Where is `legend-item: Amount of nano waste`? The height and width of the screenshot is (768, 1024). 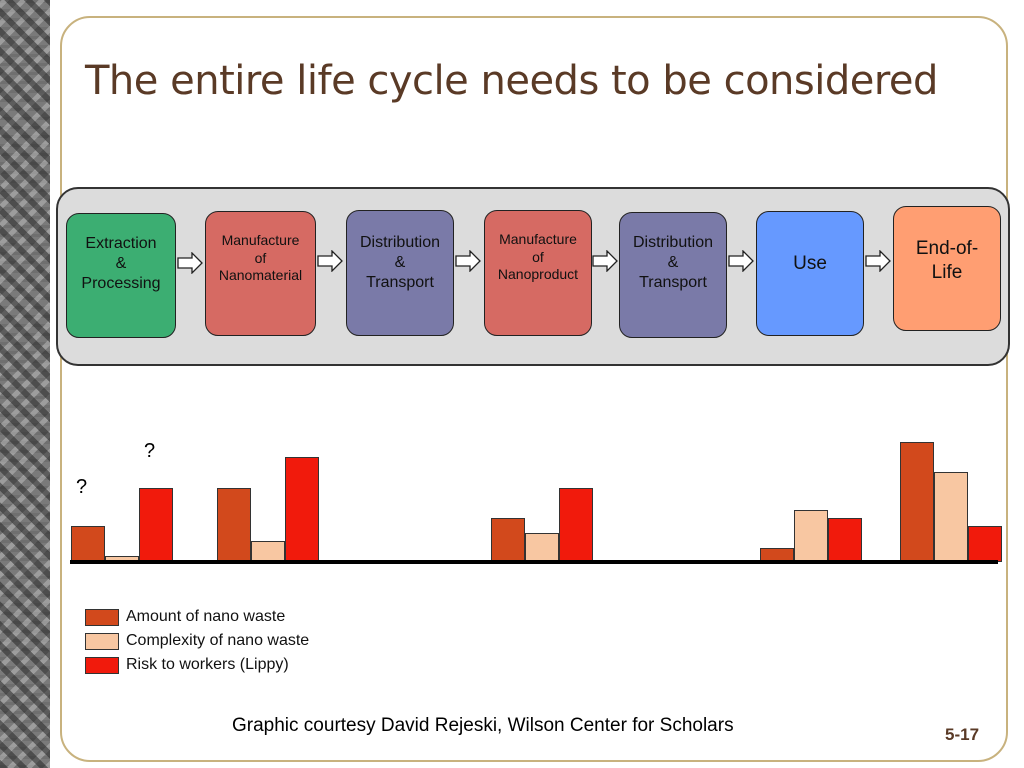 legend-item: Amount of nano waste is located at coordinates (197, 617).